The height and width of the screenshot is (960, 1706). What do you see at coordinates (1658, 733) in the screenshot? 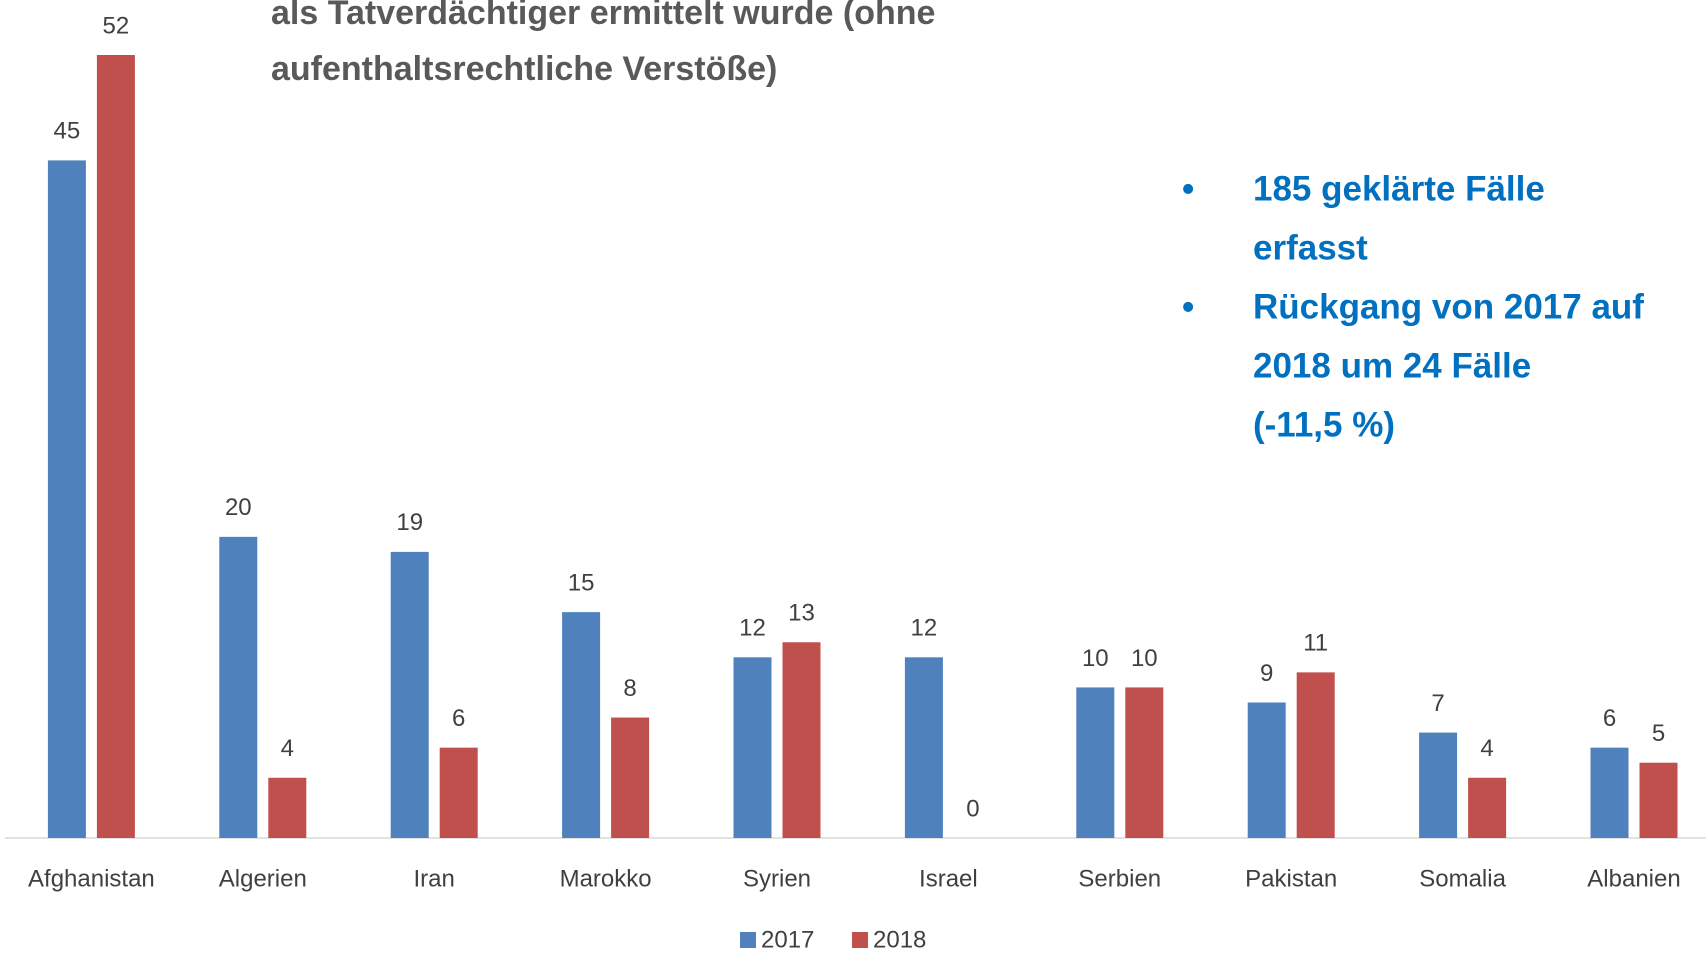
I see `data-label: 5` at bounding box center [1658, 733].